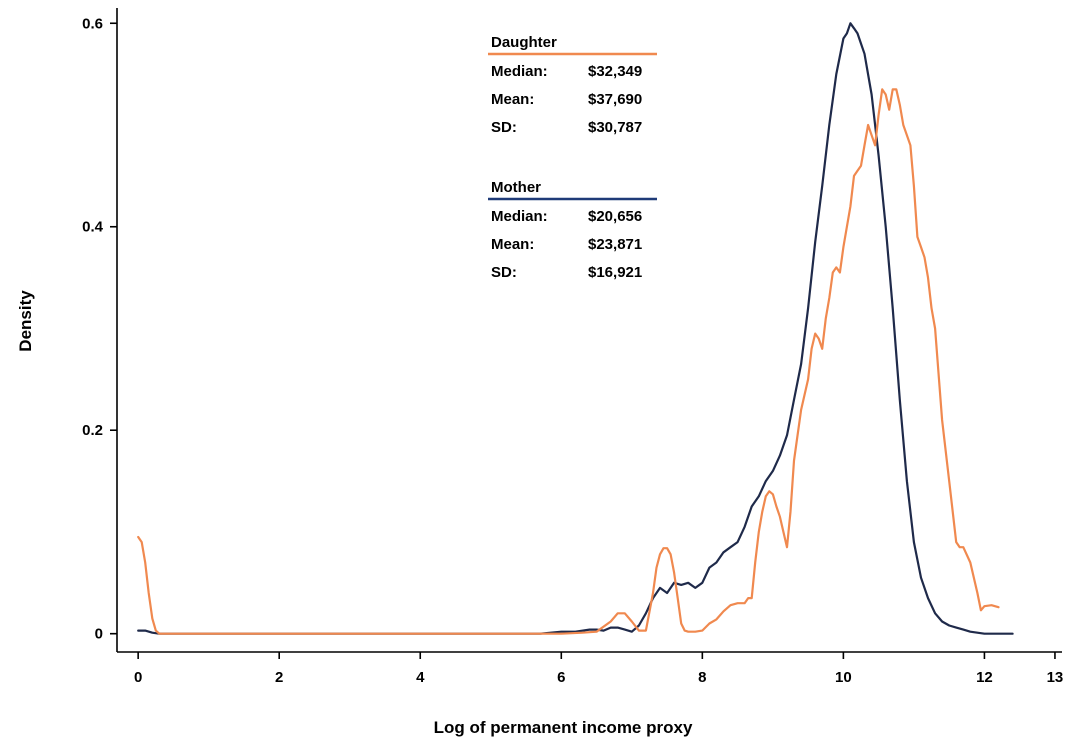  I want to click on legend-stat-value: $16,921, so click(615, 272).